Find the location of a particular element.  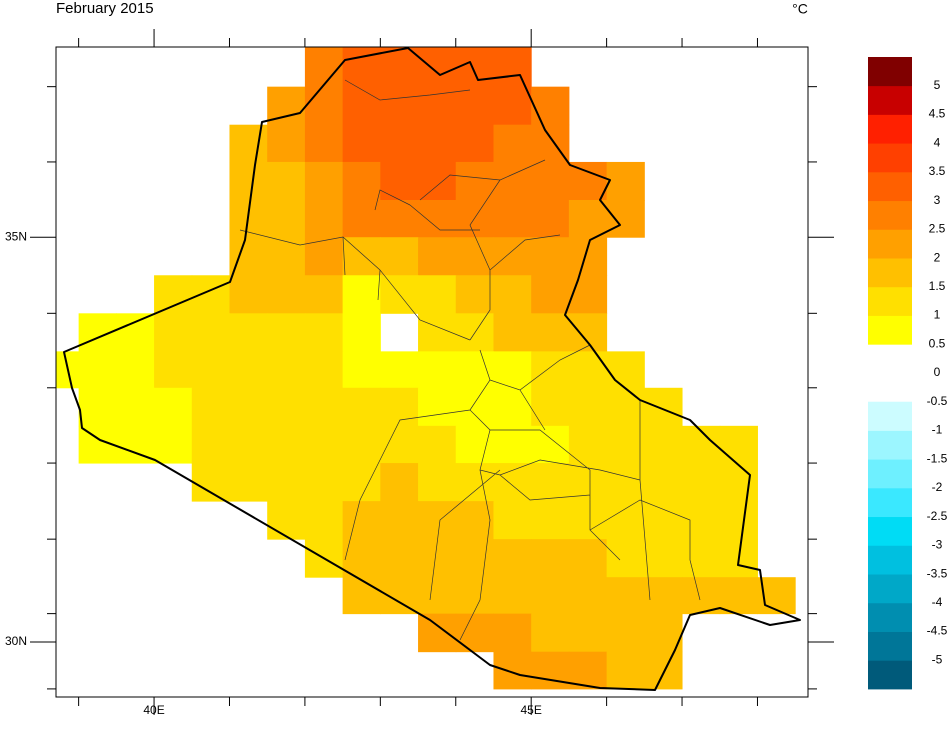

colorbar-label: 4 is located at coordinates (937, 142).